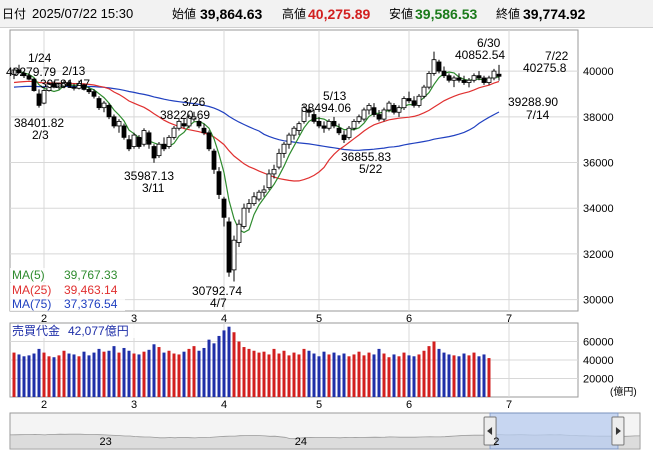 The width and height of the screenshot is (653, 470). I want to click on range-navigator: 23 24 2, so click(325, 431).